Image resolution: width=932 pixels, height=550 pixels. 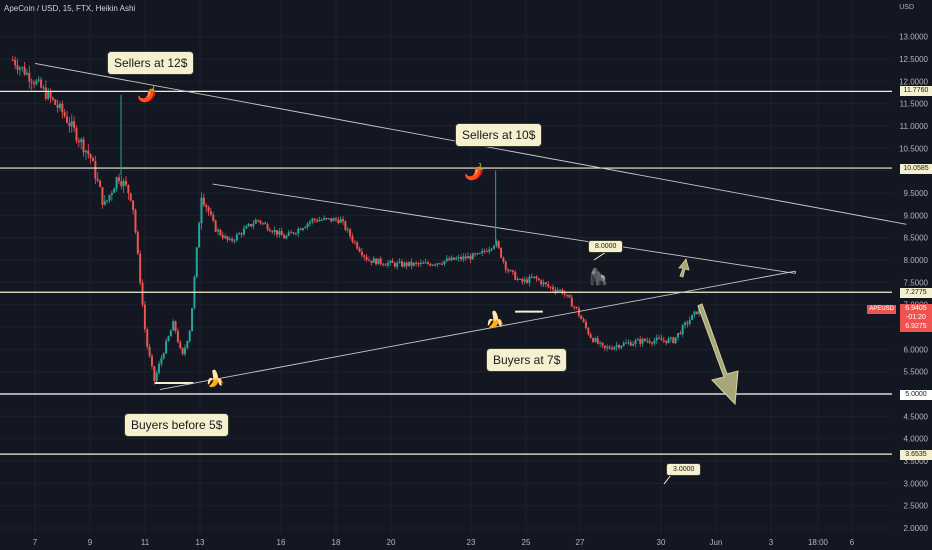 I want to click on x-tick-label: 7, so click(x=35, y=542).